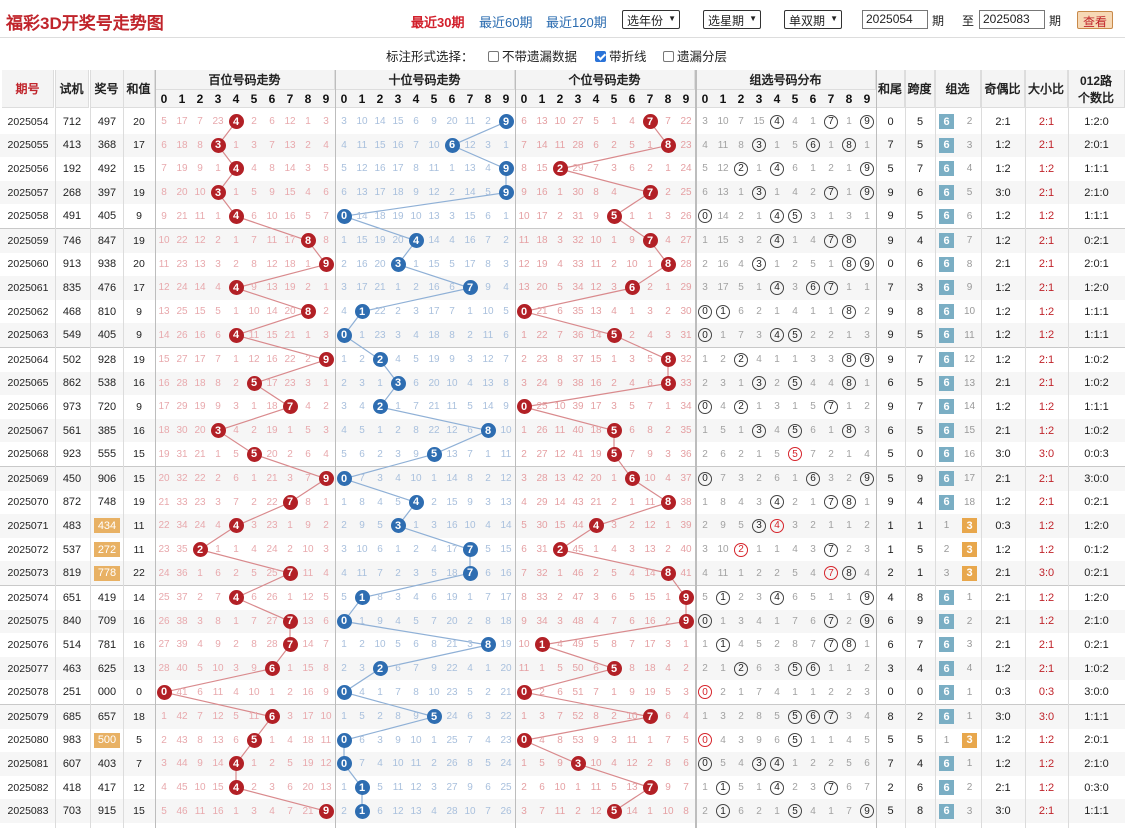 This screenshot has height=828, width=1125. What do you see at coordinates (1012, 19) in the screenshot?
I see `to-issue-input: 2025083` at bounding box center [1012, 19].